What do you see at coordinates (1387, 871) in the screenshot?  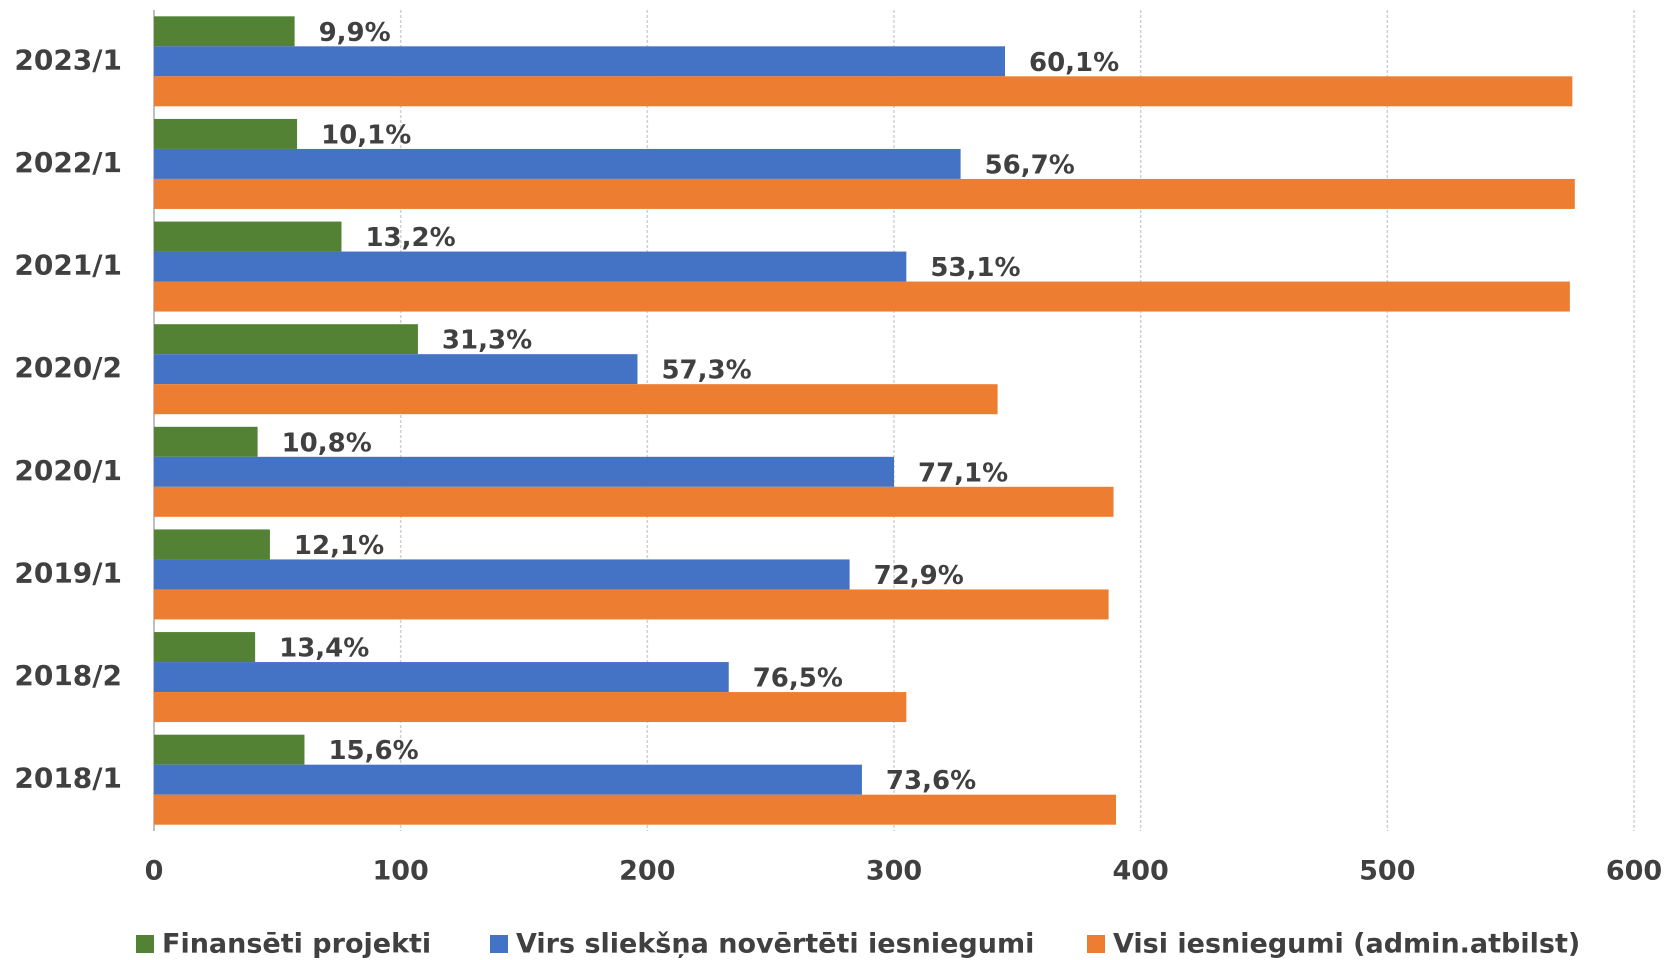 I see `x-tick-label: 500` at bounding box center [1387, 871].